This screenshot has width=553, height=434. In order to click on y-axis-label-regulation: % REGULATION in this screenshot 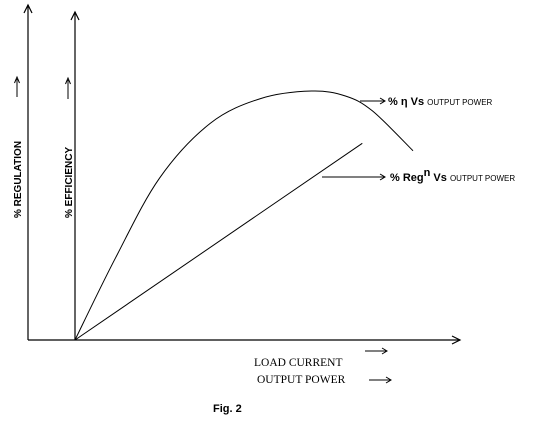, I will do `click(18, 179)`.